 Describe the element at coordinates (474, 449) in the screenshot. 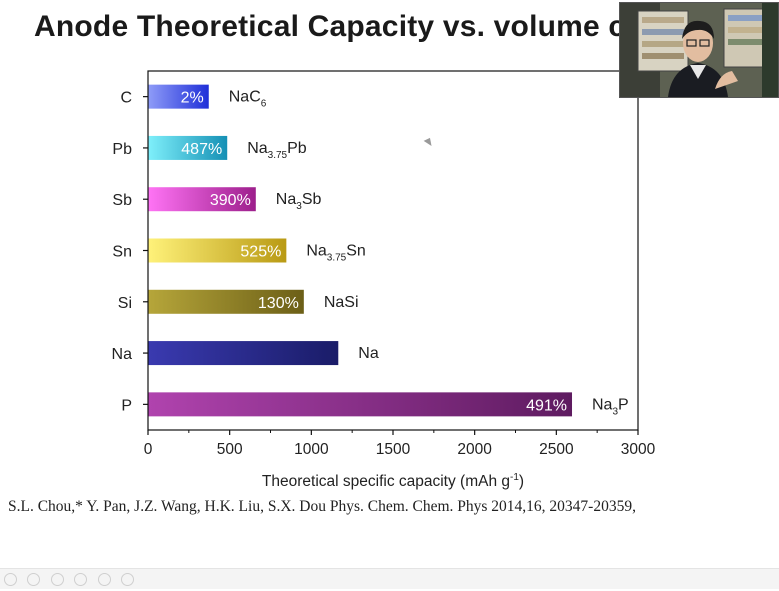

I see `x-tick-label: 2000` at that location.